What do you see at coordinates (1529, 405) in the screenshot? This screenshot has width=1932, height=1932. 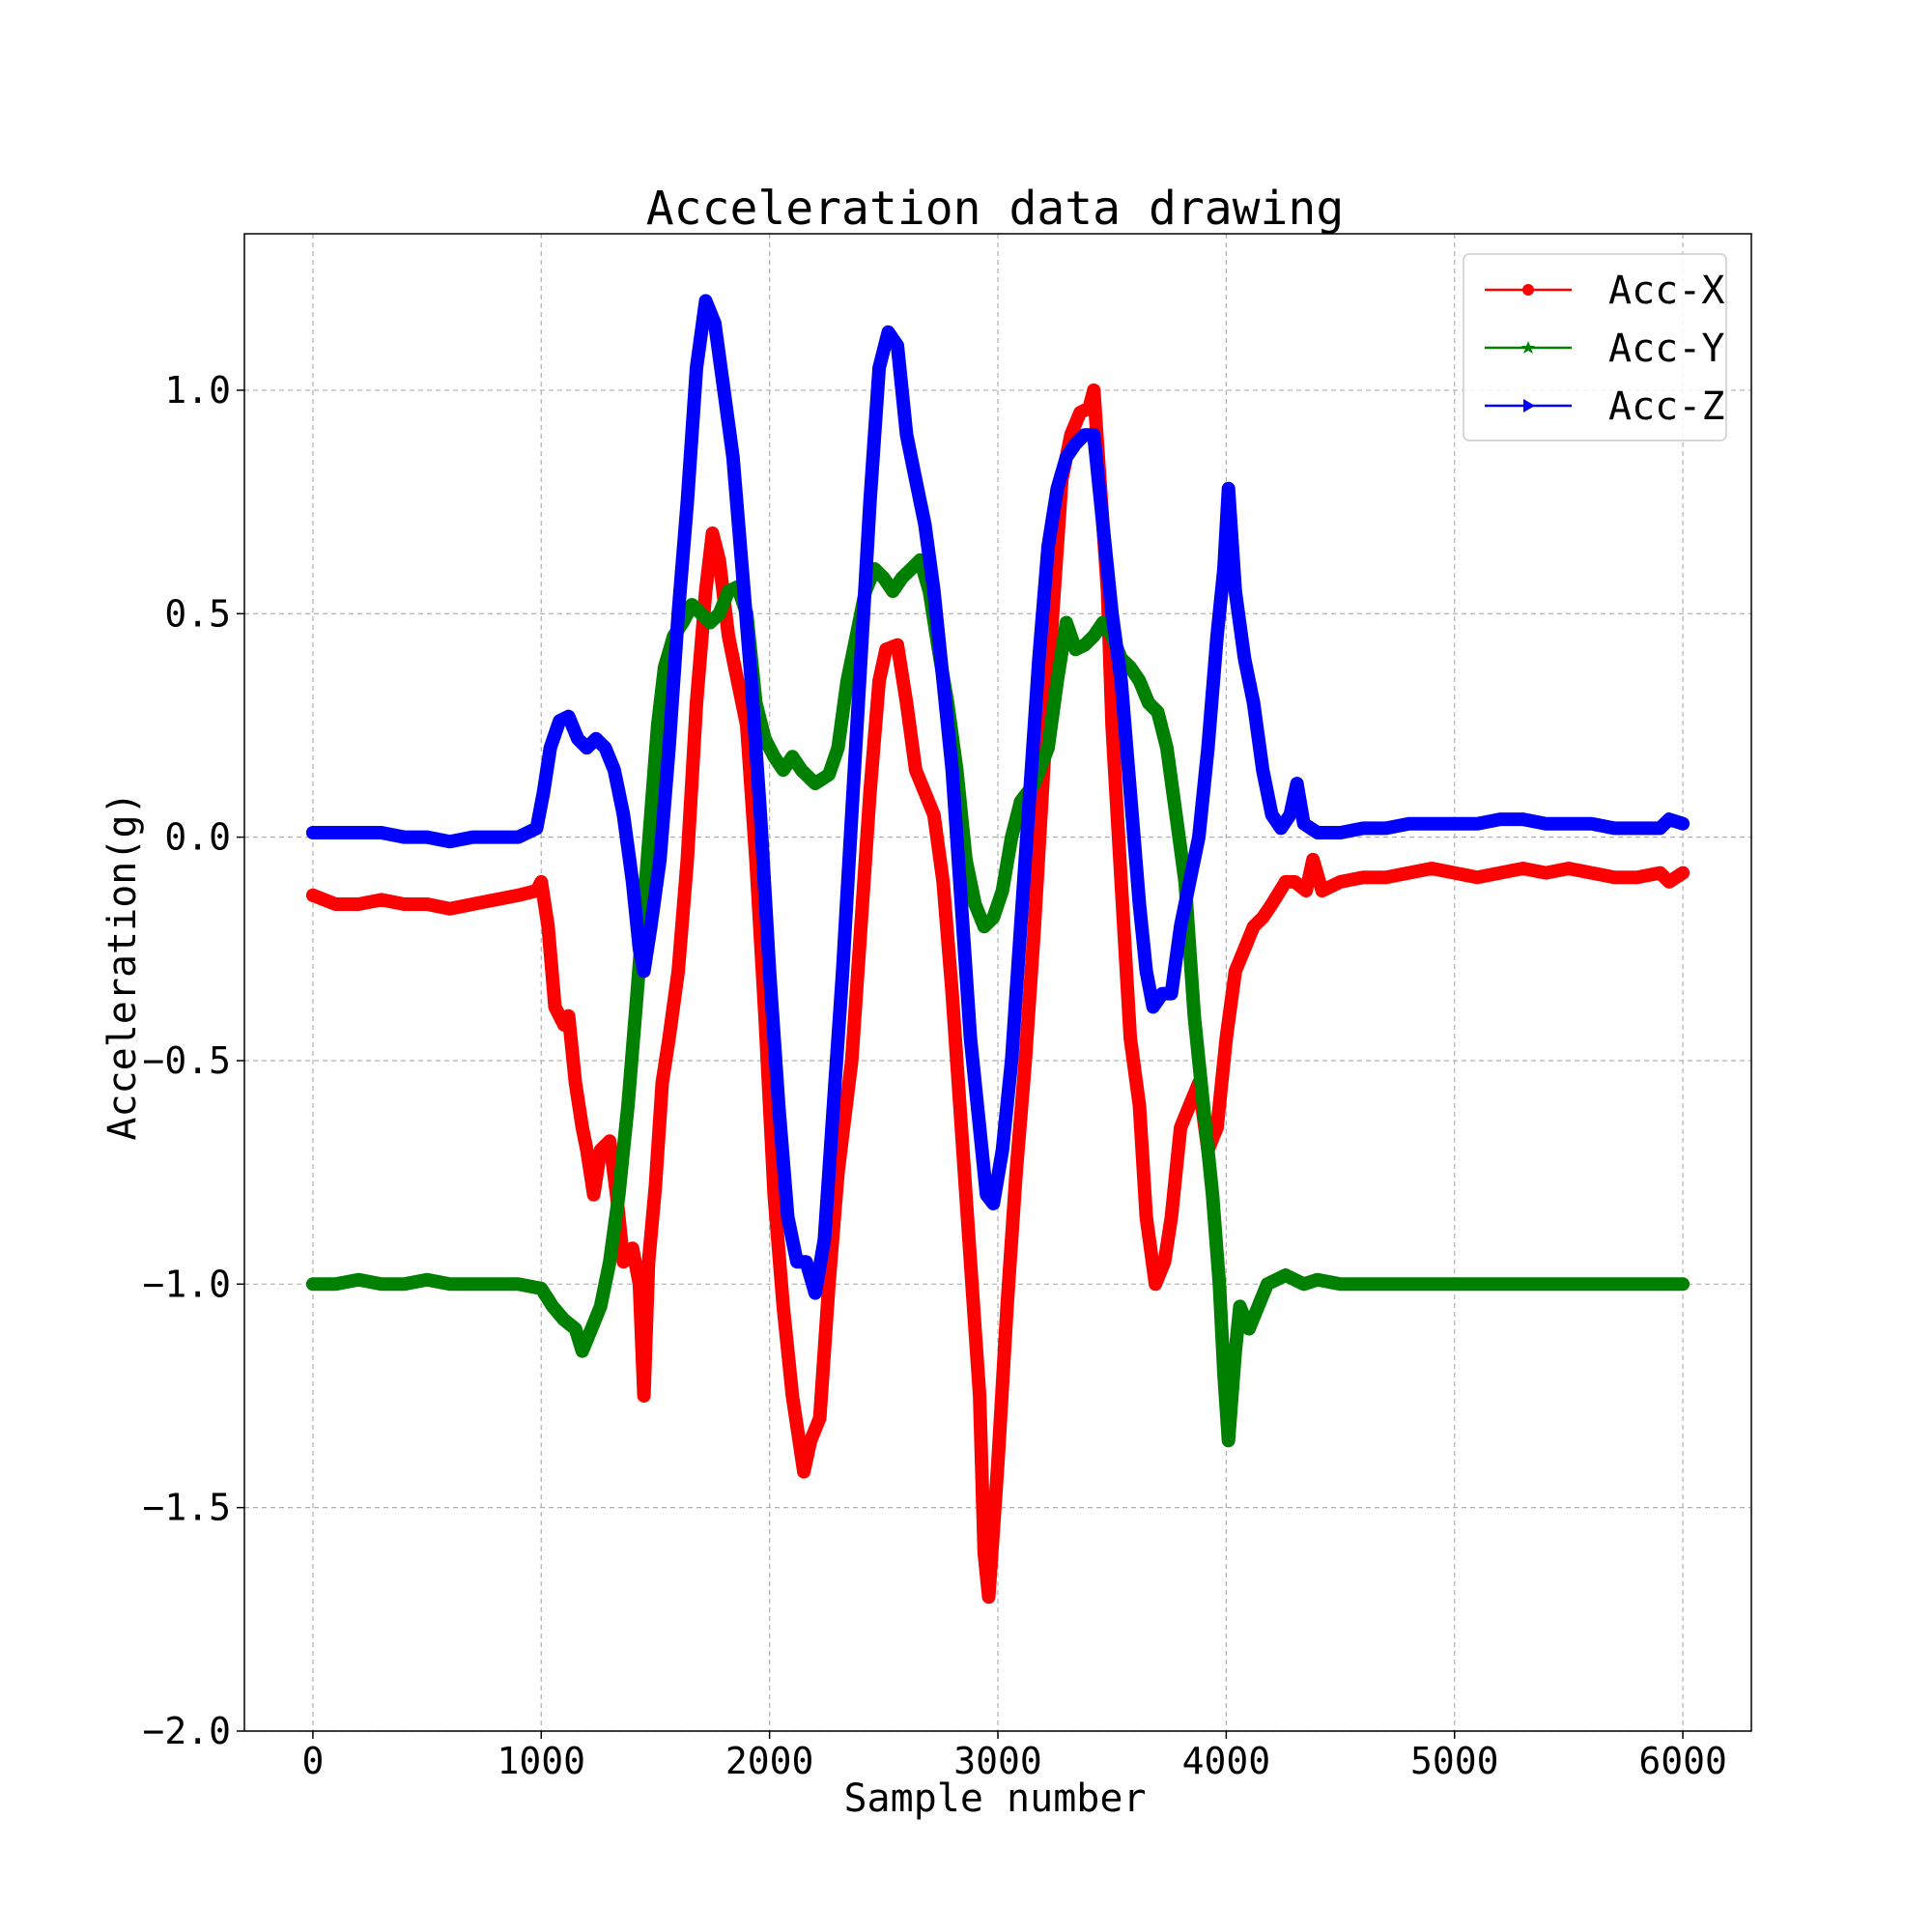 I see `legend-marker` at bounding box center [1529, 405].